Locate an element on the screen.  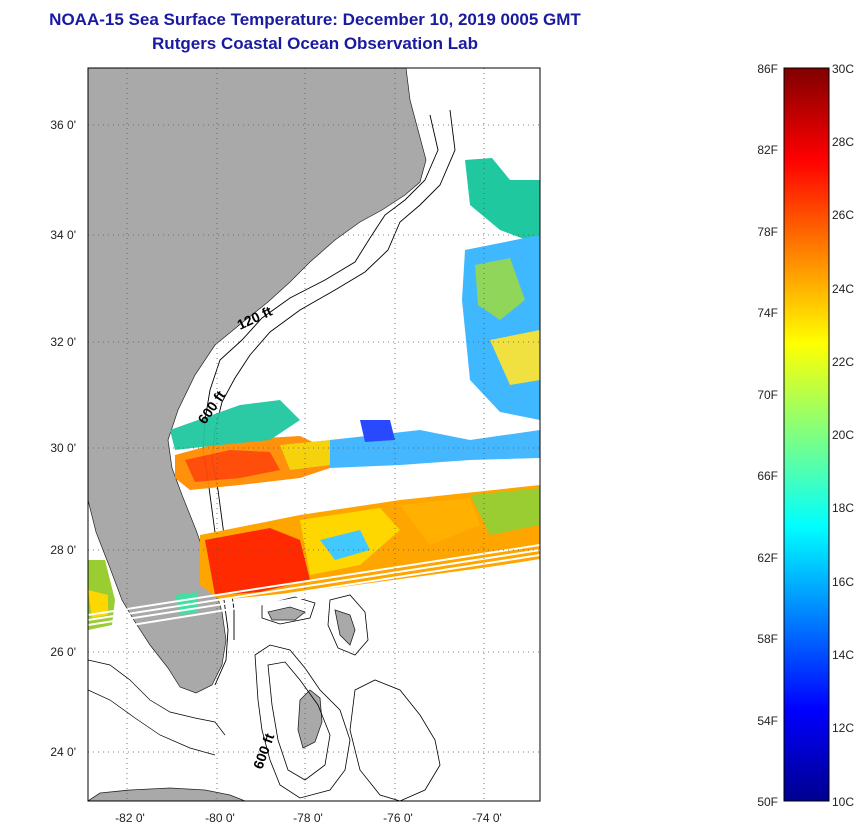
cb-f-label: 66F is located at coordinates (767, 476).